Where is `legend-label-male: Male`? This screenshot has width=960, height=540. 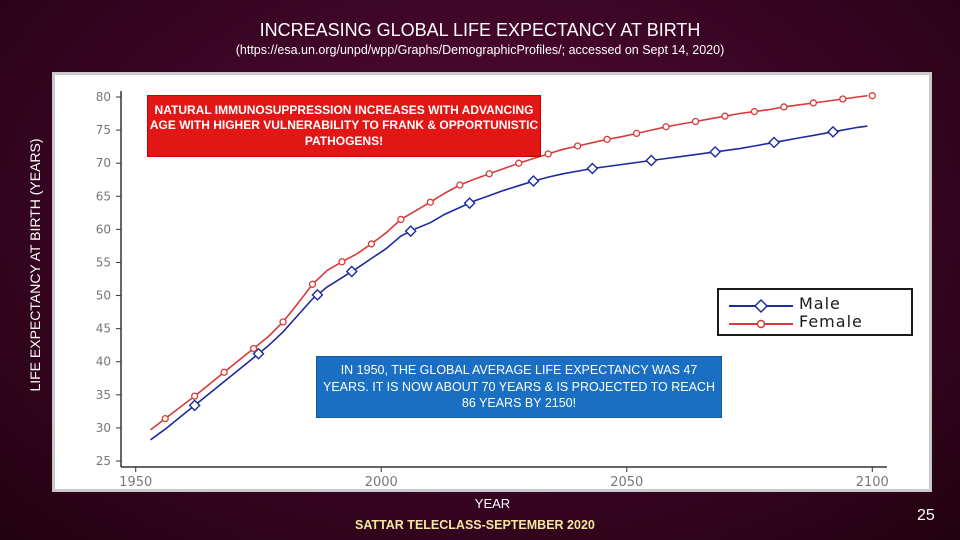
legend-label-male: Male is located at coordinates (820, 303).